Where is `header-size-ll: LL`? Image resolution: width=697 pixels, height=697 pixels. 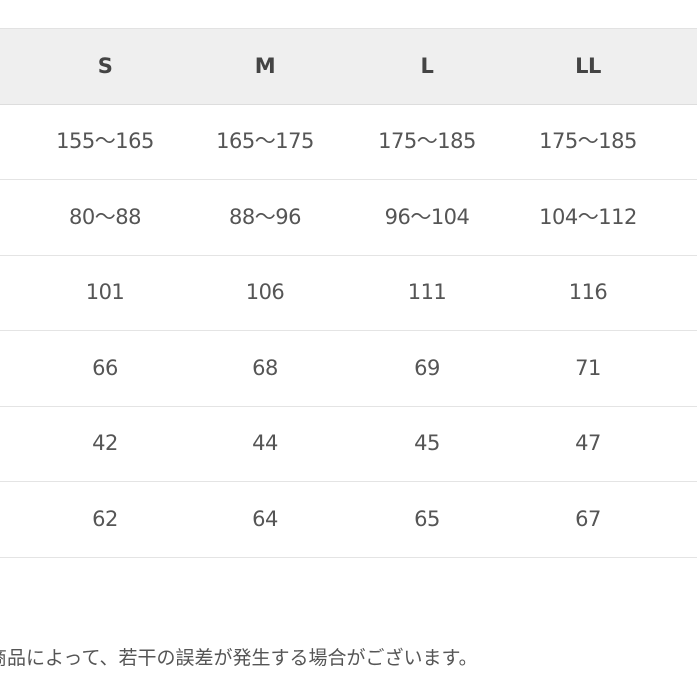 header-size-ll: LL is located at coordinates (588, 66).